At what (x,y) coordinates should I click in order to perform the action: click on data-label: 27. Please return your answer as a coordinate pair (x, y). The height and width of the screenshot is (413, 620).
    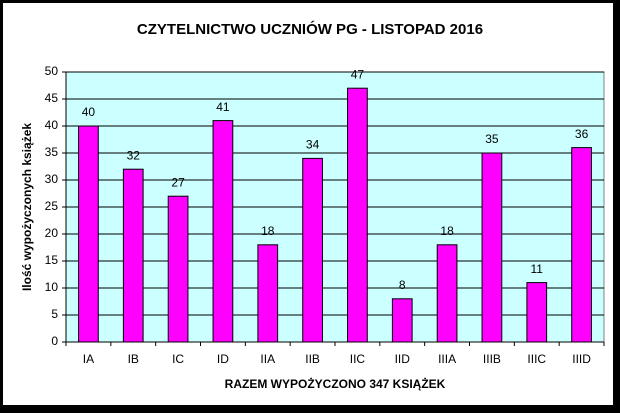
    Looking at the image, I should click on (178, 182).